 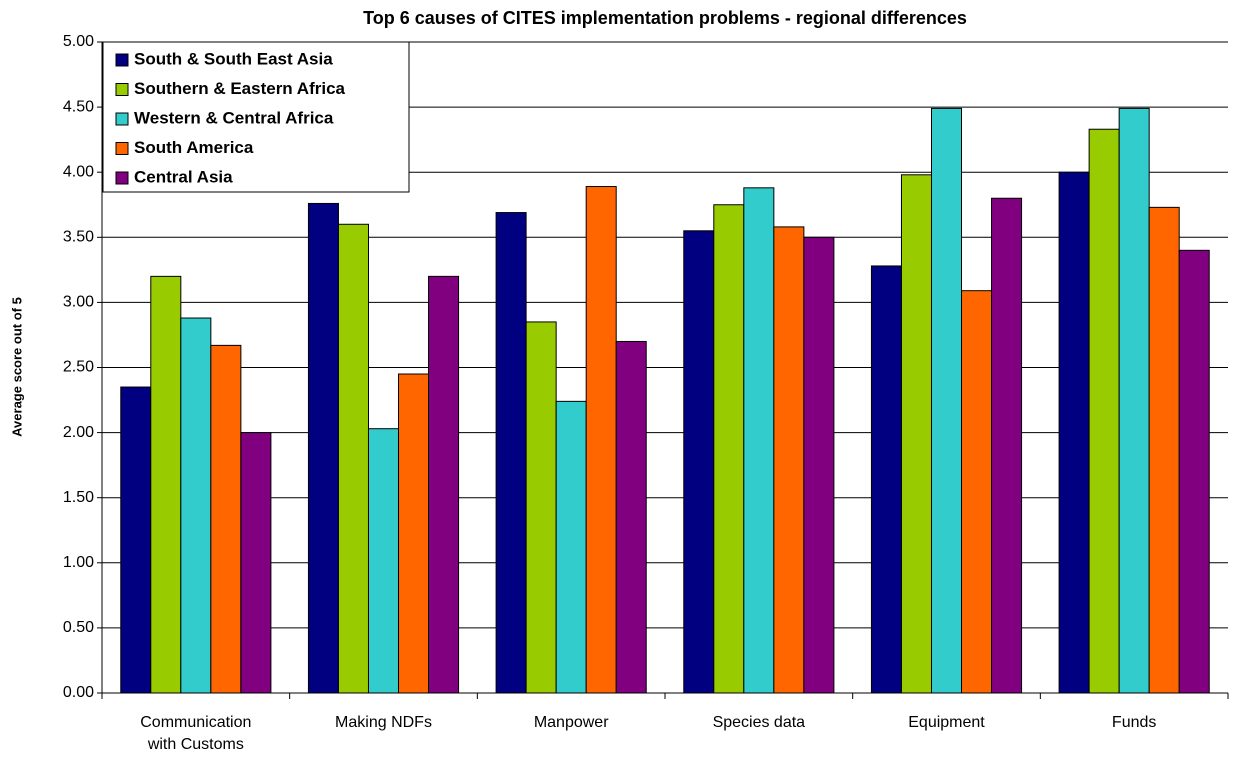 I want to click on y-axis-label: Average score out of 5, so click(x=16, y=367).